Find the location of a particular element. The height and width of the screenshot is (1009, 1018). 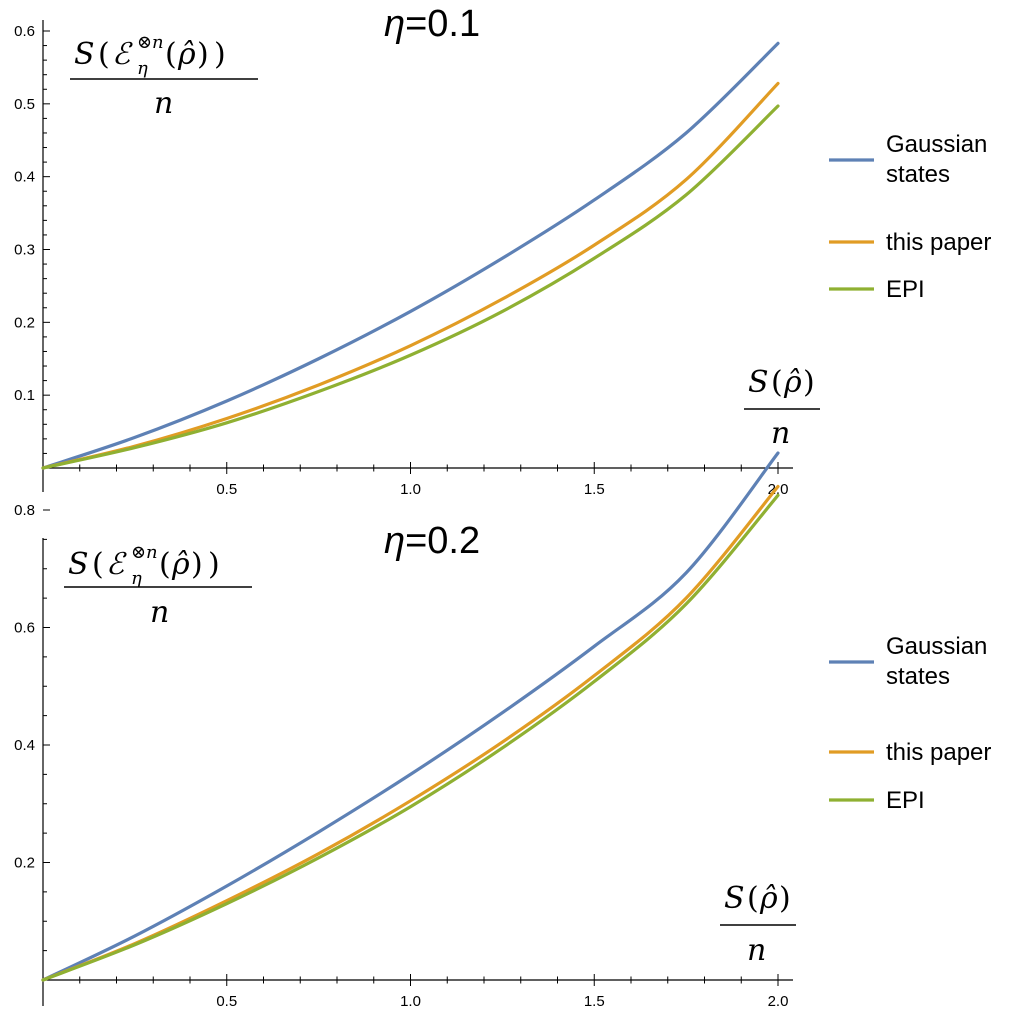

y-tick-label: 0.3 is located at coordinates (24, 250).